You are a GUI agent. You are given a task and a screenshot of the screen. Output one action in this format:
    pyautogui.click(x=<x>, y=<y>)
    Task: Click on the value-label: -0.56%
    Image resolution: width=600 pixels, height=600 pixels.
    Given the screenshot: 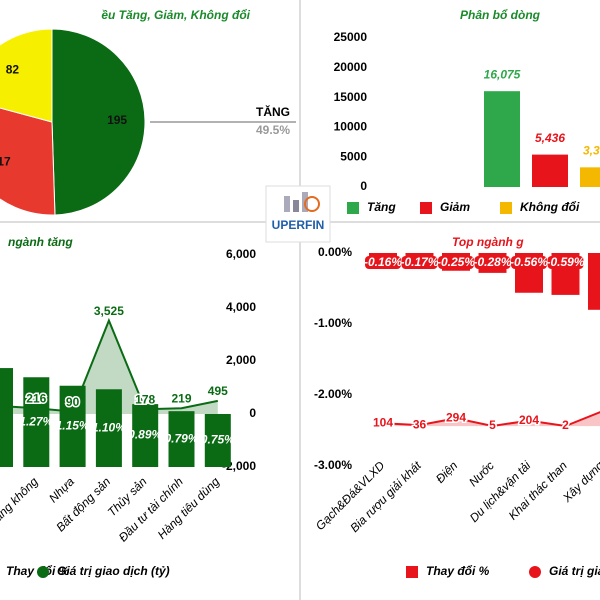 What is the action you would take?
    pyautogui.click(x=529, y=262)
    